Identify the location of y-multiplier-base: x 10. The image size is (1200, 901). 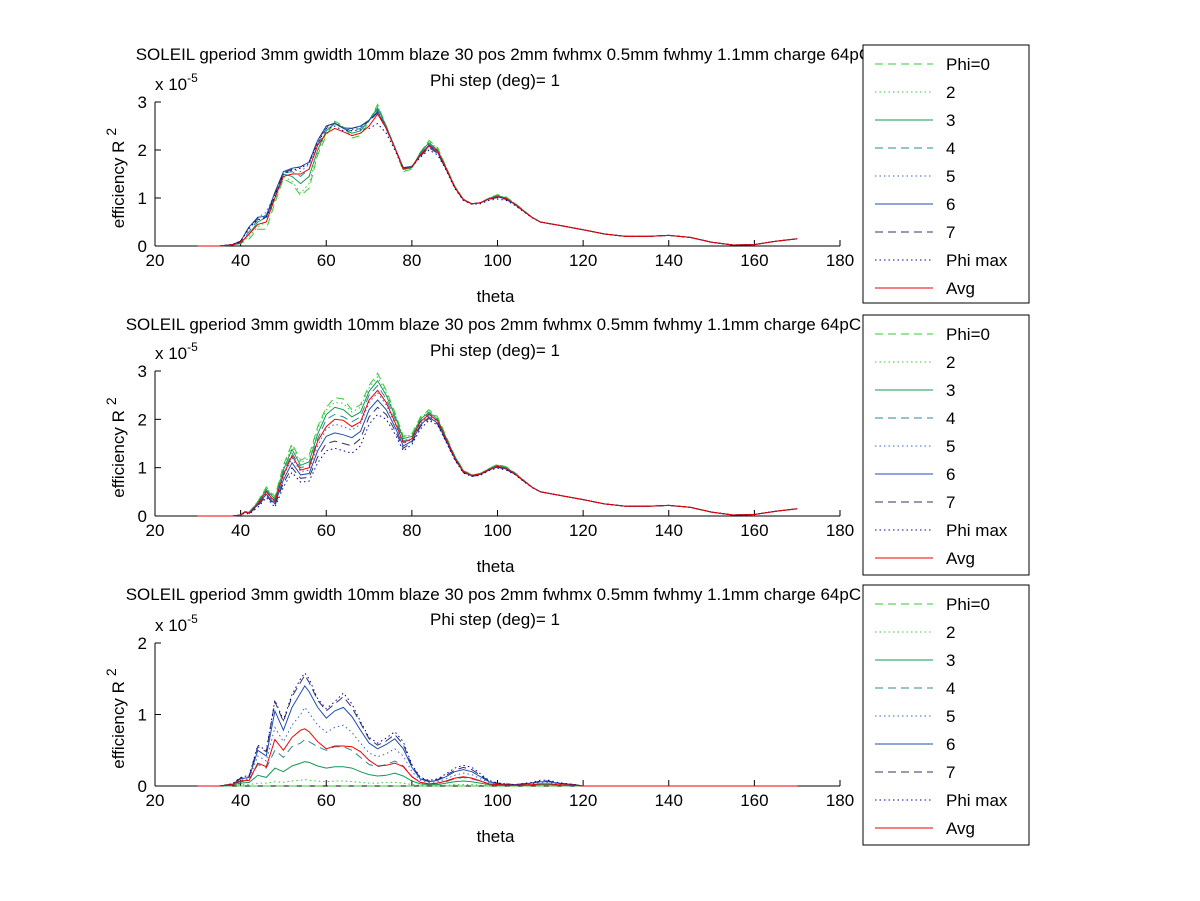
(171, 353).